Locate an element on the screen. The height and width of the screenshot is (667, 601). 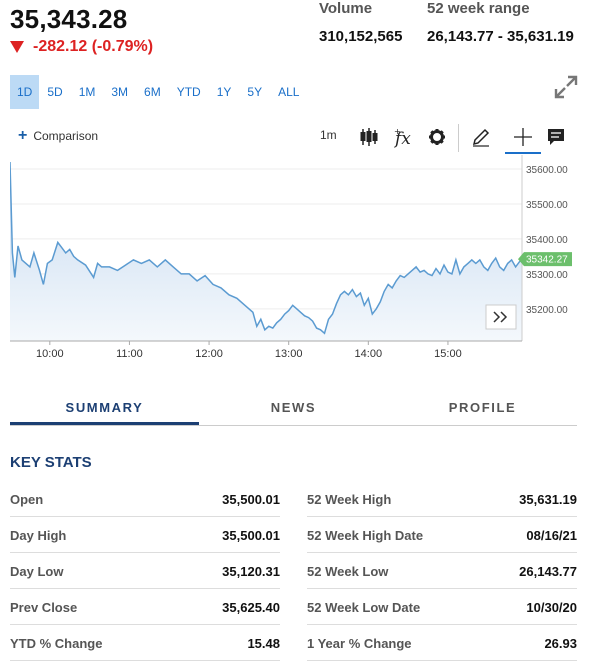
x-tick-label: 13:00 is located at coordinates (289, 354).